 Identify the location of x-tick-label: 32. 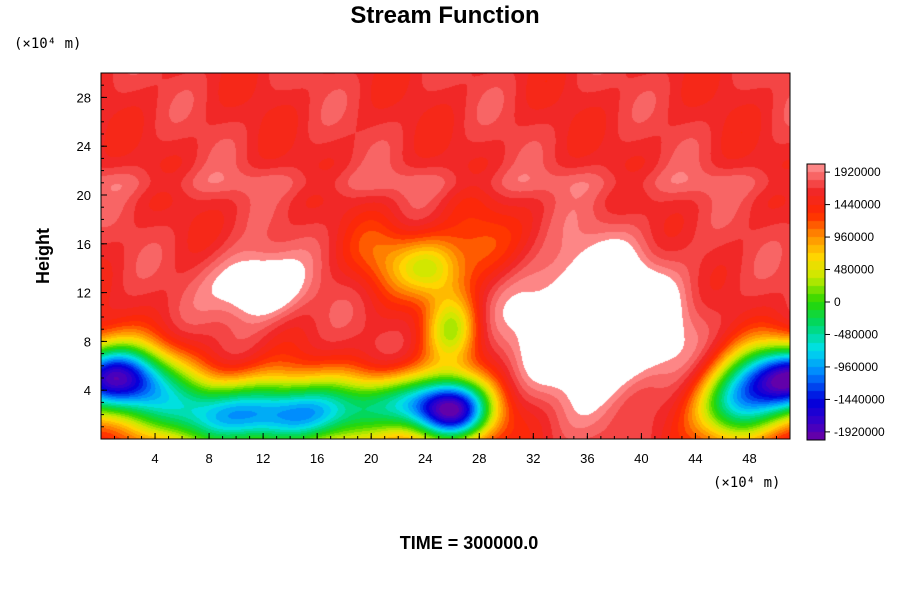
(533, 458).